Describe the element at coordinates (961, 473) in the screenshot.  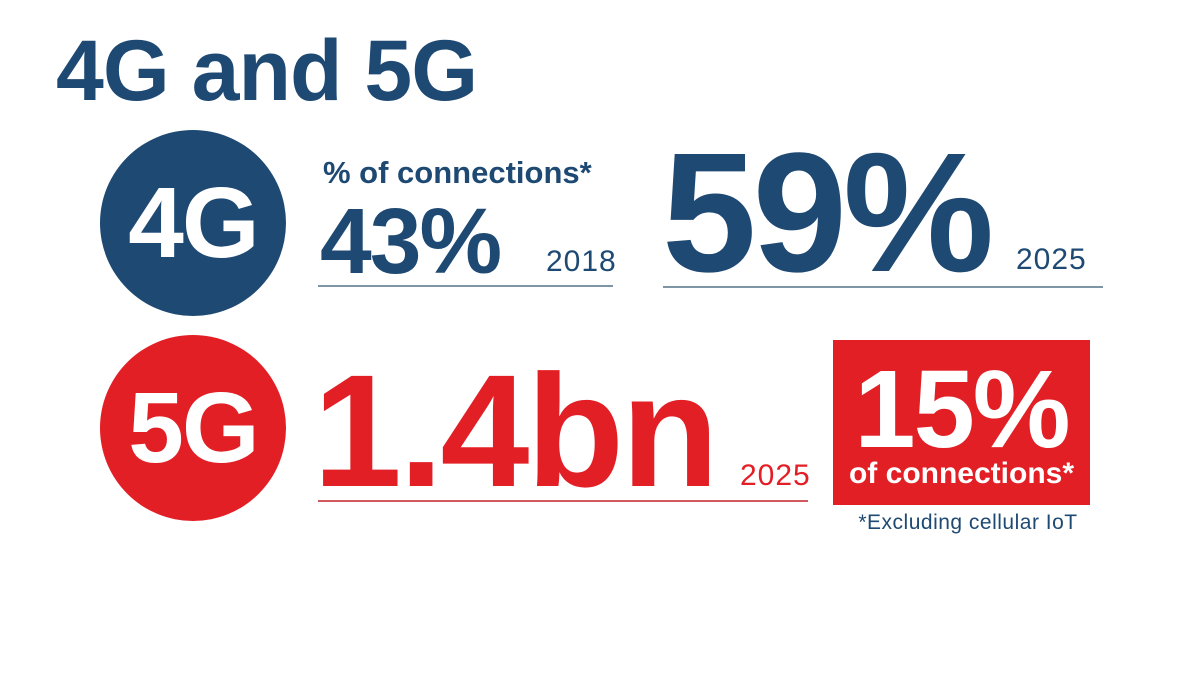
I see `5g-share-label: of connections*` at that location.